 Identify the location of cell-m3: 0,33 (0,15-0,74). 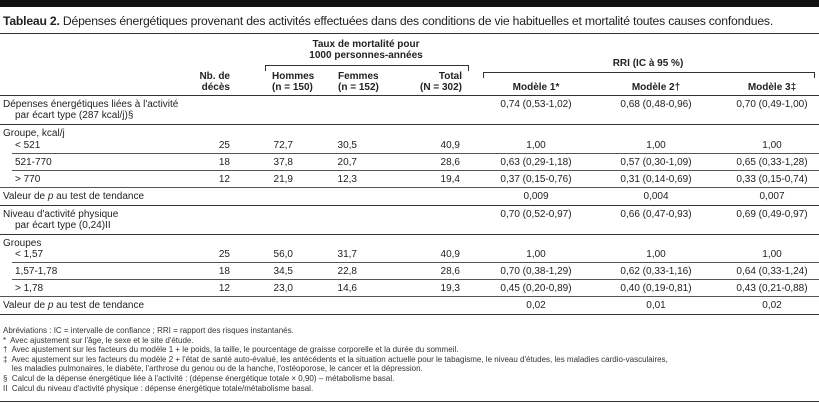
(772, 179).